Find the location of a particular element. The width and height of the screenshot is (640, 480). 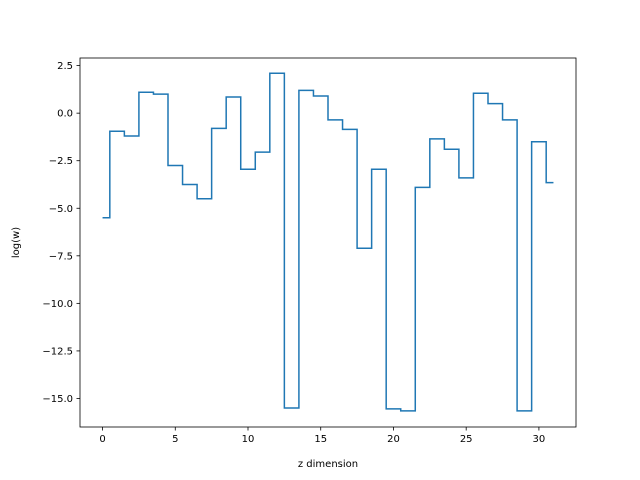

x-axis-ticks: 0 5 10 15 20 25 30 is located at coordinates (322, 436).